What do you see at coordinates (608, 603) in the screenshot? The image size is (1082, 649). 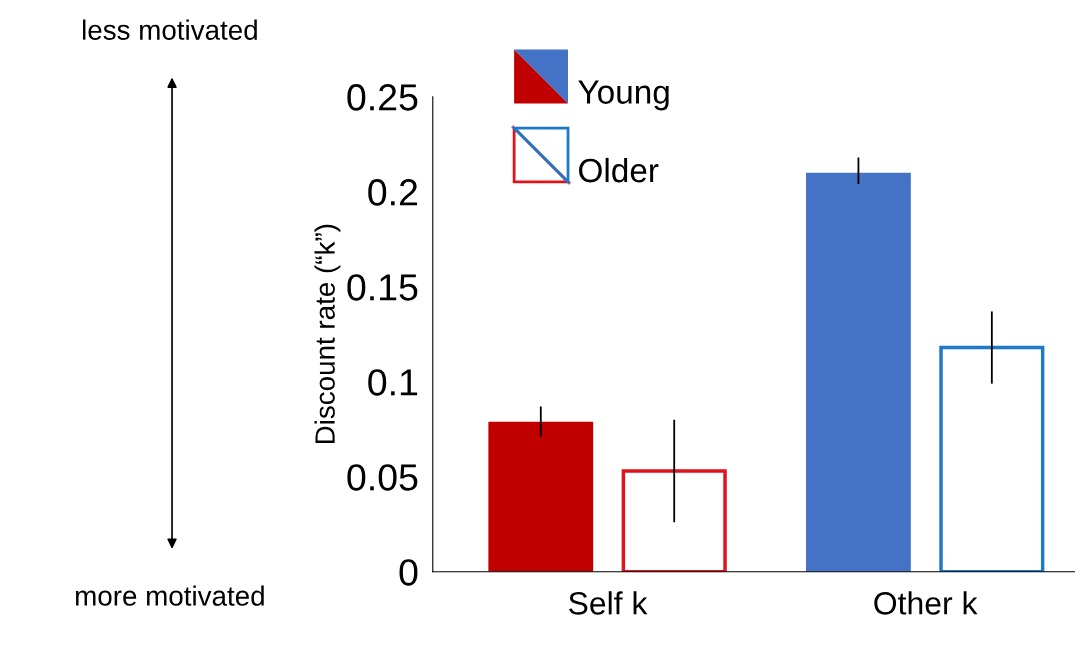 I see `x-tick-label: Self k` at bounding box center [608, 603].